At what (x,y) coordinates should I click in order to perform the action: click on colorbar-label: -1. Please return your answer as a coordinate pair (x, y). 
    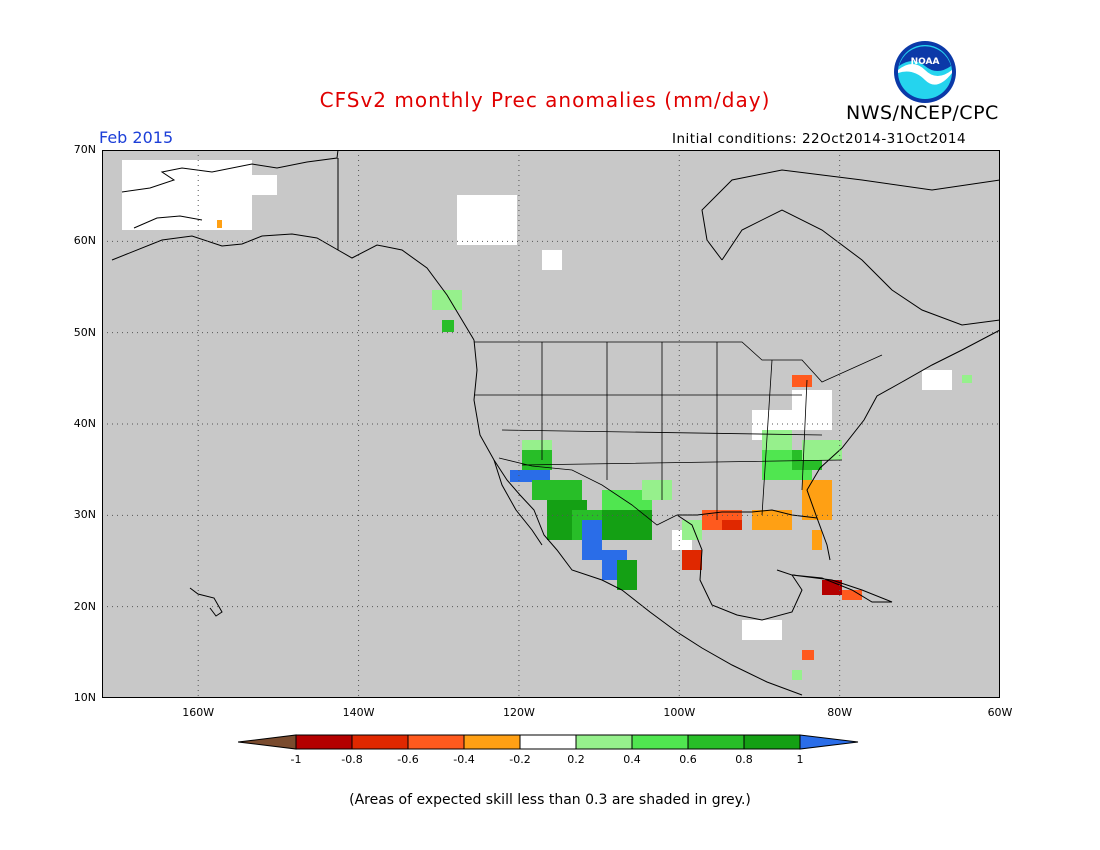
    Looking at the image, I should click on (296, 759).